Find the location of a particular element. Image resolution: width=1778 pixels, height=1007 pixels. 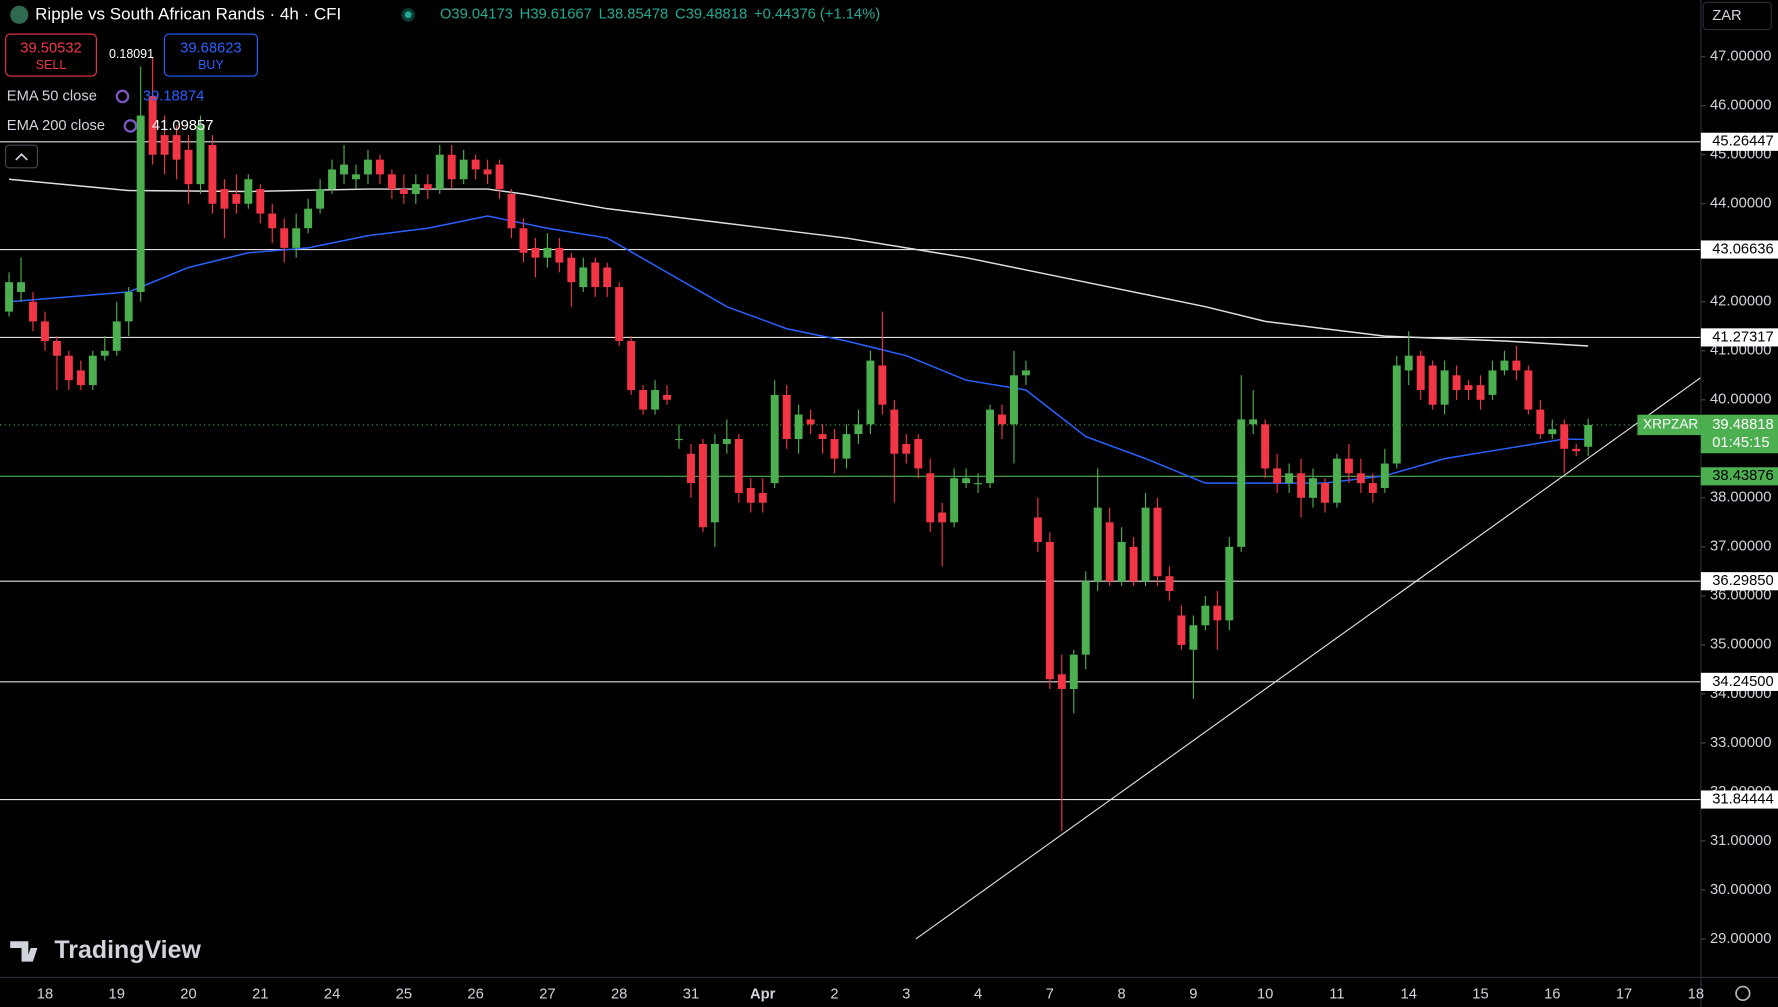

symbol-box is located at coordinates (1669, 425).